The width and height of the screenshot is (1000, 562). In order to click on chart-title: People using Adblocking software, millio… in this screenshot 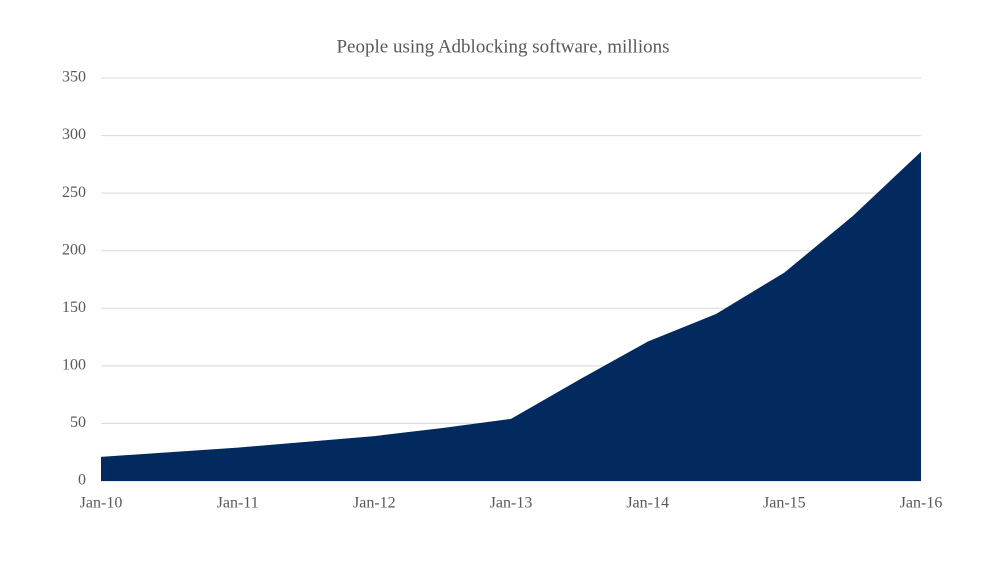, I will do `click(502, 46)`.